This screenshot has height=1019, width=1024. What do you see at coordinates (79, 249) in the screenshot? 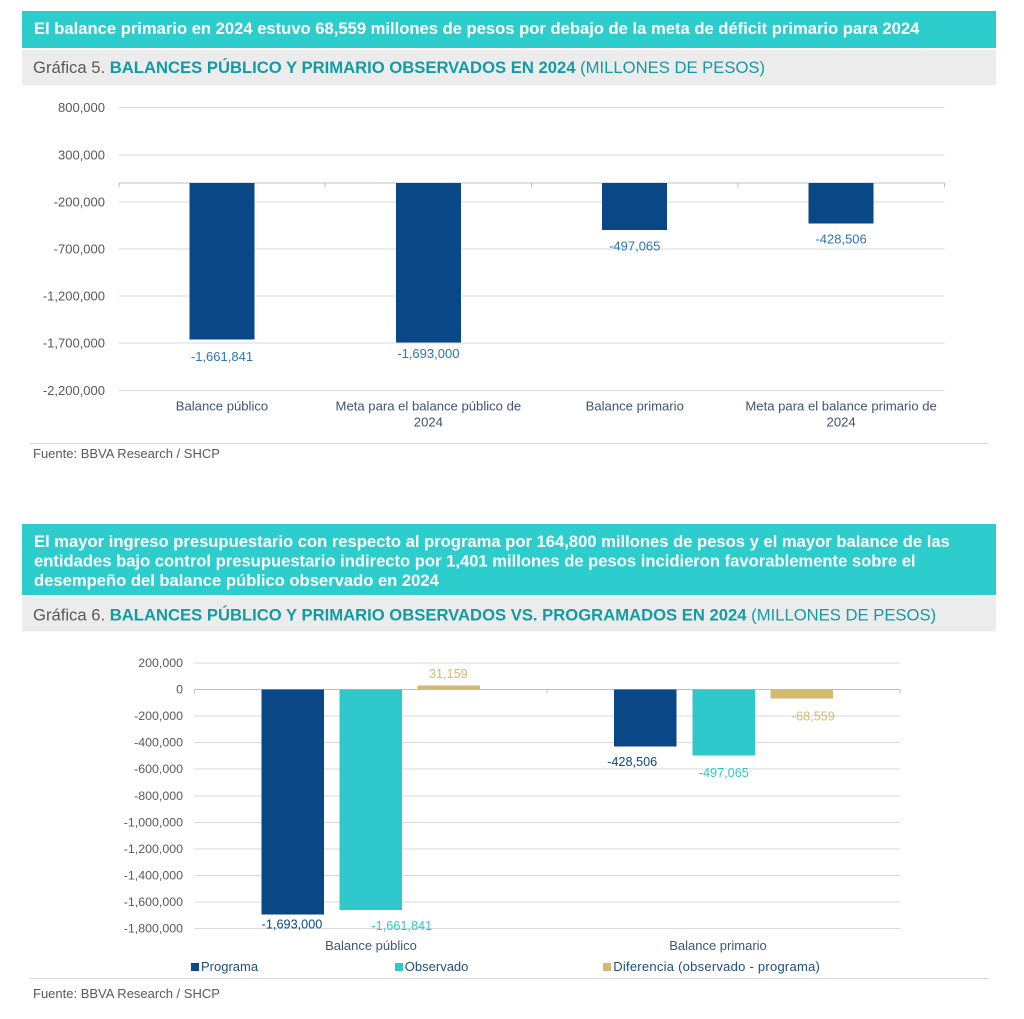
I see `svg-text: -700,000` at bounding box center [79, 249].